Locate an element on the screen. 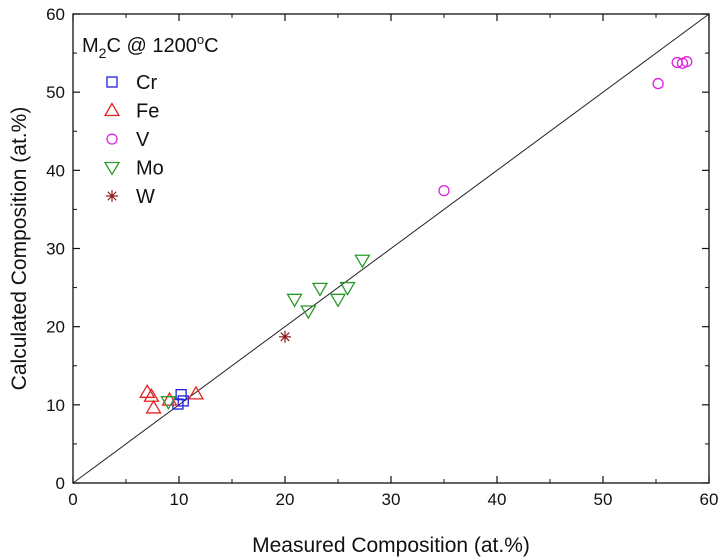 This screenshot has width=721, height=560. data-point-w is located at coordinates (285, 336).